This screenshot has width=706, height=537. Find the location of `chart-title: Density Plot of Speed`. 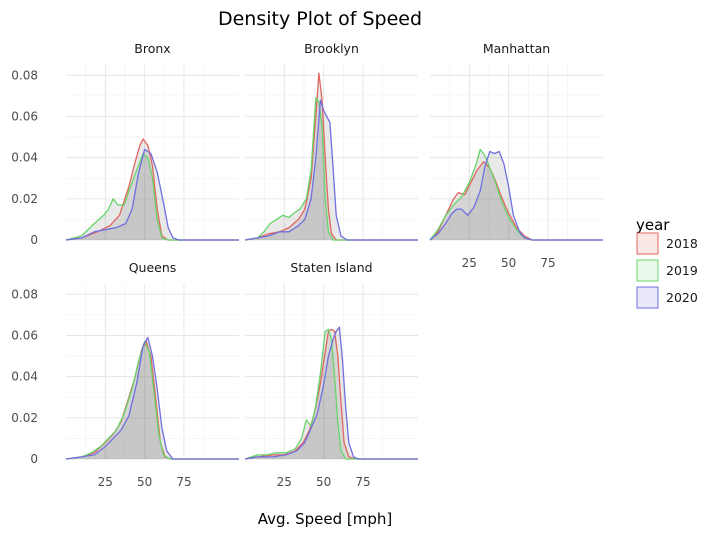

chart-title: Density Plot of Speed is located at coordinates (320, 19).